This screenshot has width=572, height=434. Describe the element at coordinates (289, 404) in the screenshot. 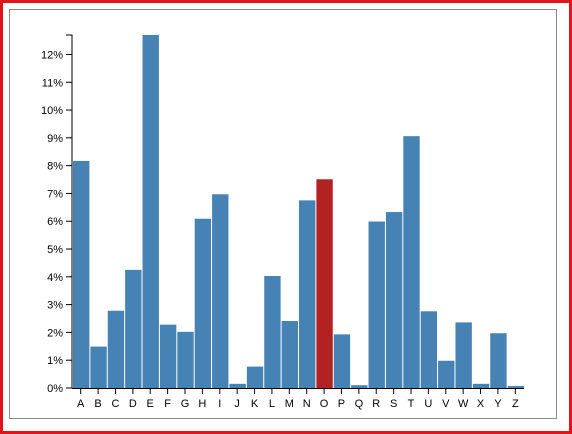

I see `x-tick-label-m: M` at that location.